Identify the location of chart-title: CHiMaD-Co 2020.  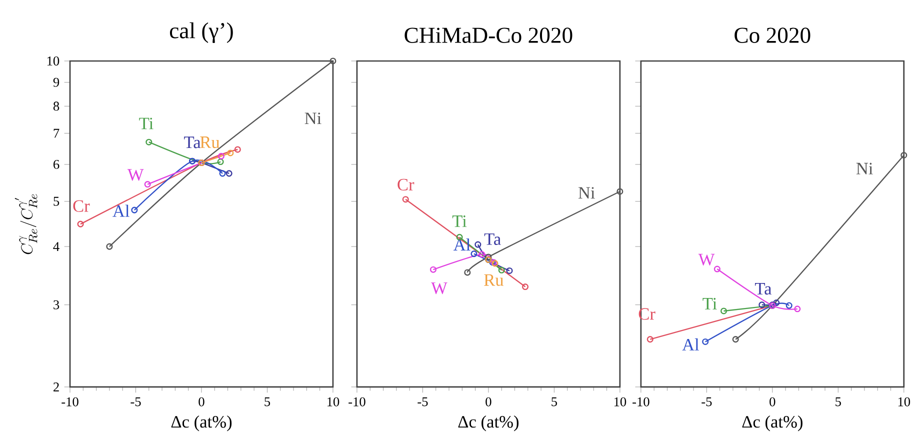
(488, 35).